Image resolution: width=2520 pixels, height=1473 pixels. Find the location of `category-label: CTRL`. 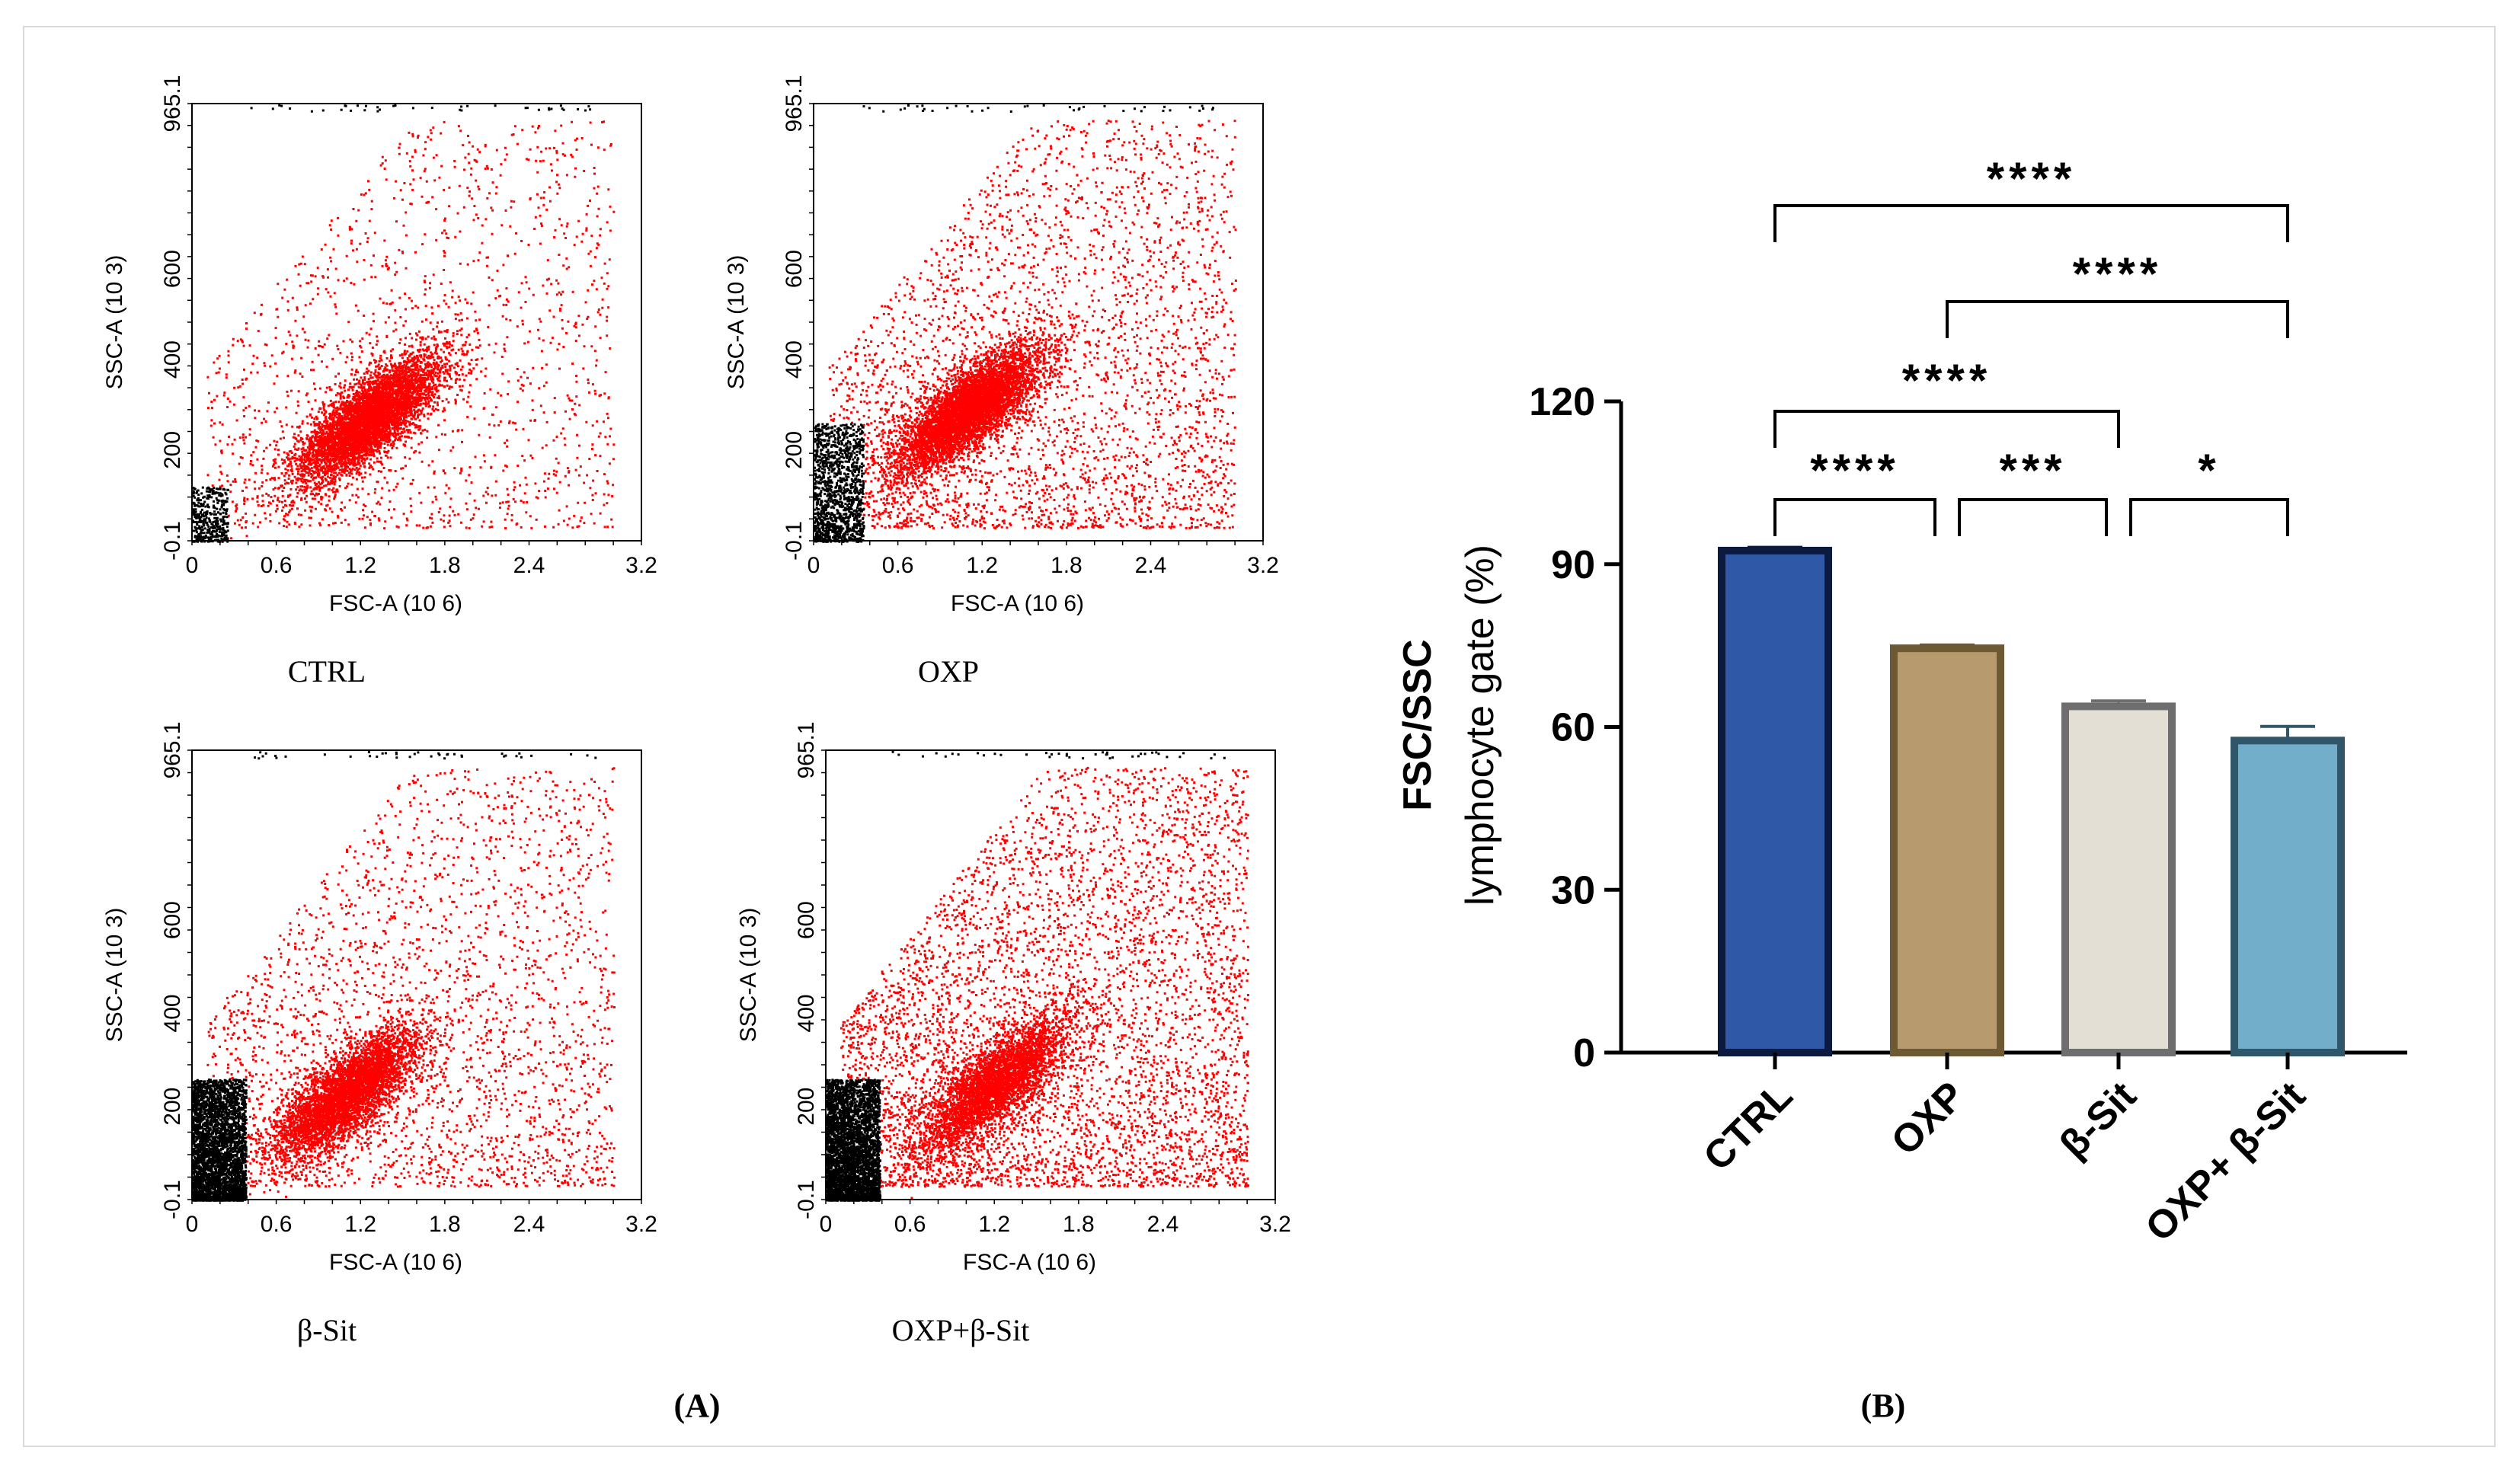

category-label: CTRL is located at coordinates (1748, 1126).